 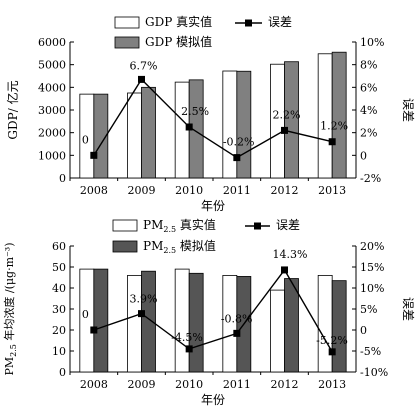 I want to click on y-tick-label: 40, so click(x=59, y=288).